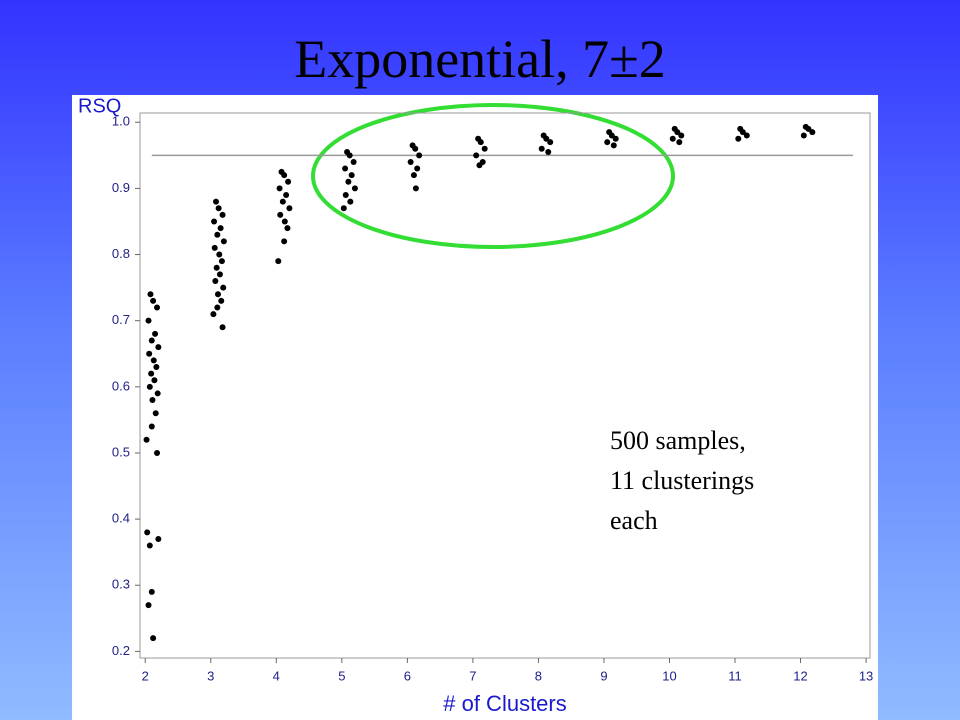 The height and width of the screenshot is (720, 960). I want to click on y-tick-label: 0.5, so click(121, 451).